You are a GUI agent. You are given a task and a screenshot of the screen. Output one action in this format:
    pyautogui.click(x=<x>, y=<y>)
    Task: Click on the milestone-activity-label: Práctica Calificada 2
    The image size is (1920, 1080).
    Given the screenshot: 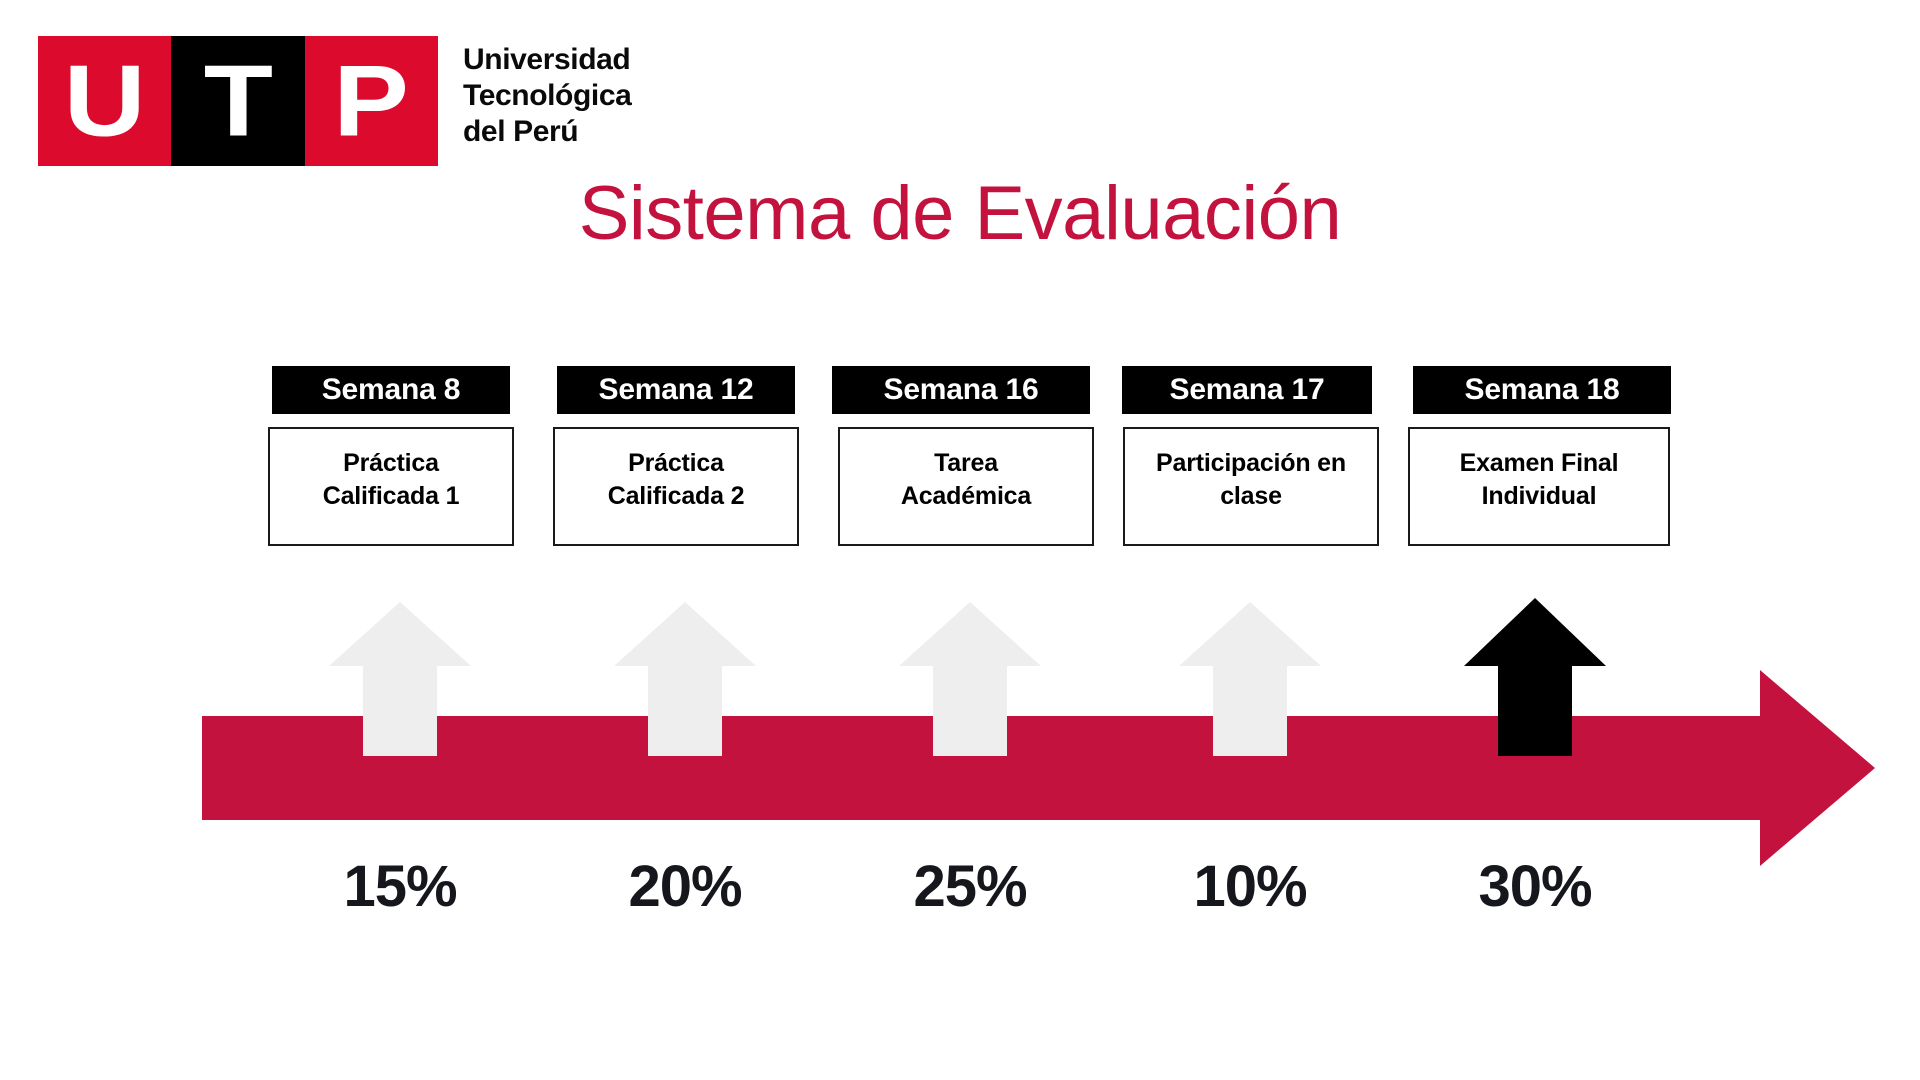 What is the action you would take?
    pyautogui.click(x=676, y=486)
    